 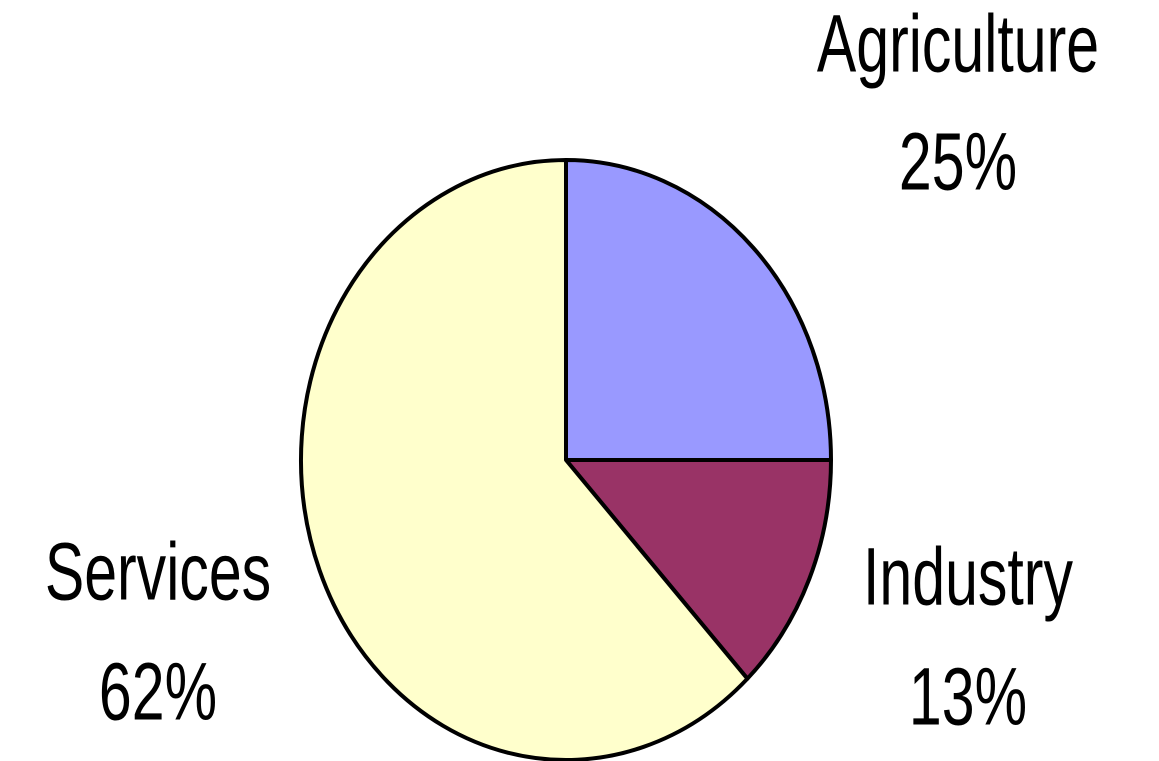 I want to click on slice-value-label: 13%, so click(x=968, y=697).